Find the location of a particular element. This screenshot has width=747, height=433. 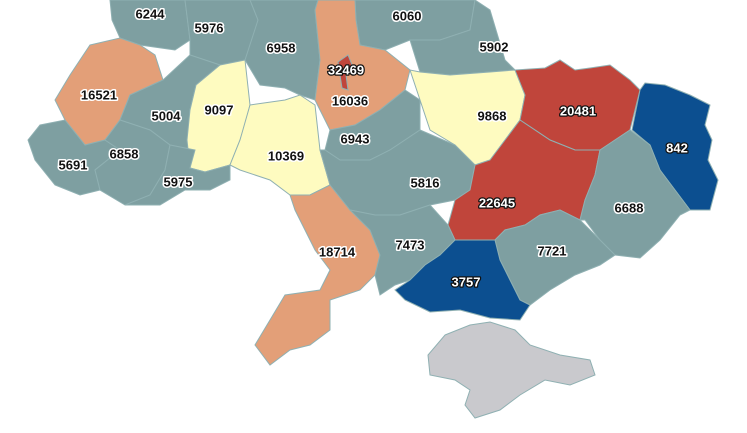

value-label-zhytomyr: 6958 is located at coordinates (281, 47).